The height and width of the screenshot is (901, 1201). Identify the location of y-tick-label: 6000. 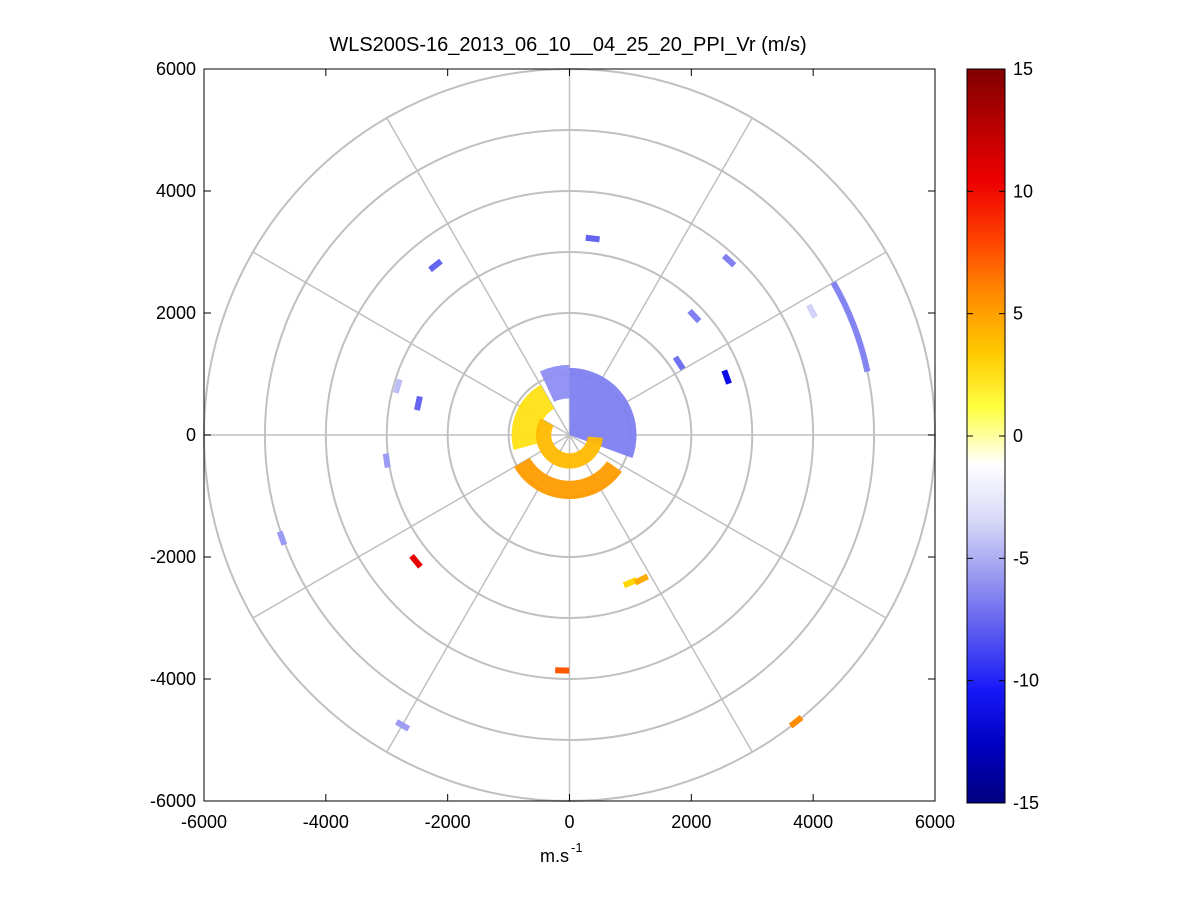
(176, 69).